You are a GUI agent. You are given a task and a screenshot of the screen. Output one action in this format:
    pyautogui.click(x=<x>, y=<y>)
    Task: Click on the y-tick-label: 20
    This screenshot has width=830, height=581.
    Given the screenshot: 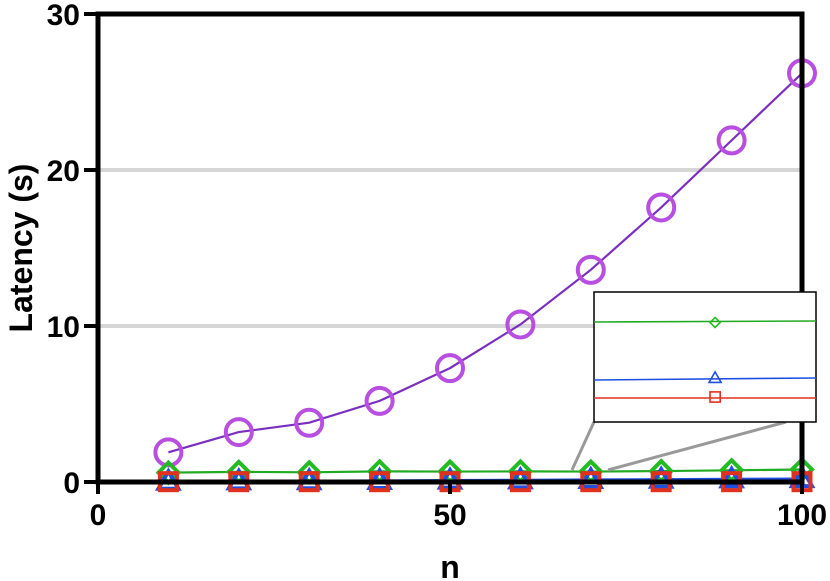 What is the action you would take?
    pyautogui.click(x=63, y=171)
    